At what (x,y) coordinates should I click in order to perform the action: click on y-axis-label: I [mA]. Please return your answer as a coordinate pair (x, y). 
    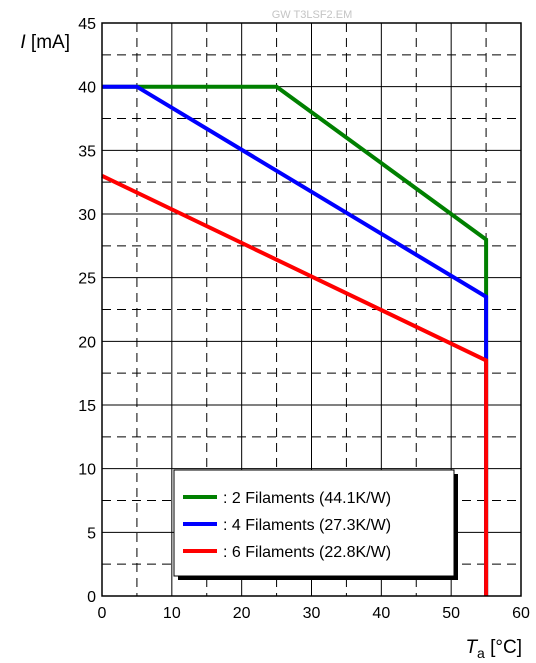
    Looking at the image, I should click on (45, 42).